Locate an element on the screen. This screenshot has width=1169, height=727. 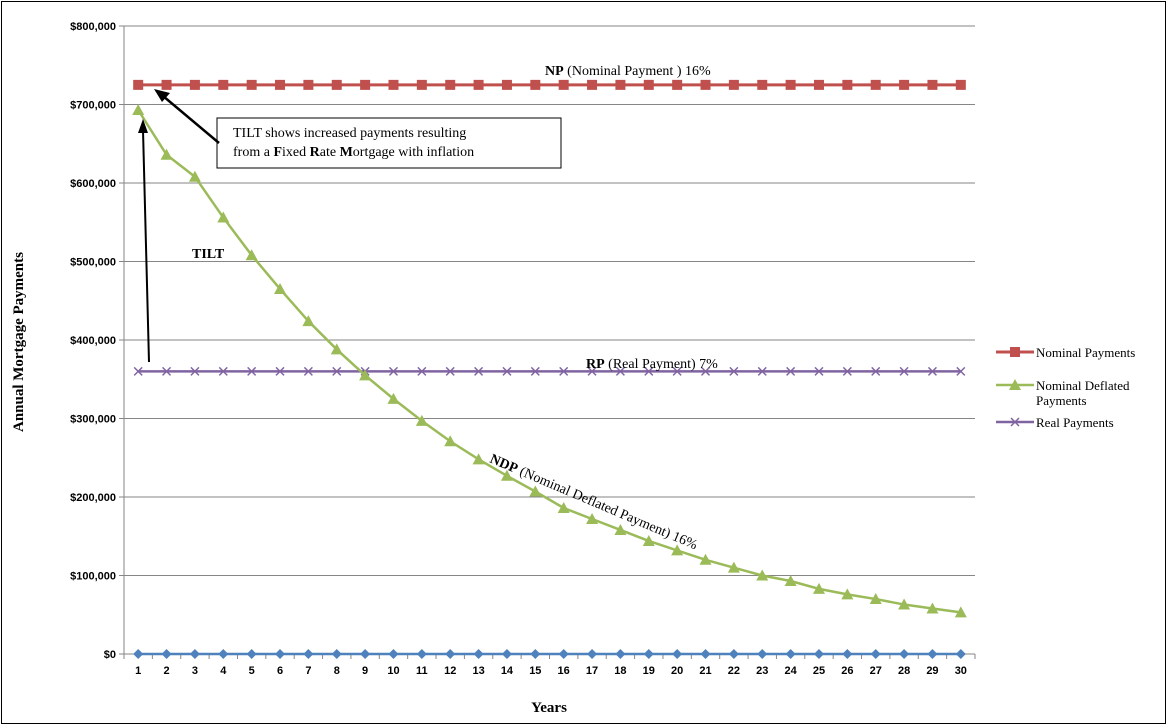
callout-seg-4: ate is located at coordinates (330, 152).